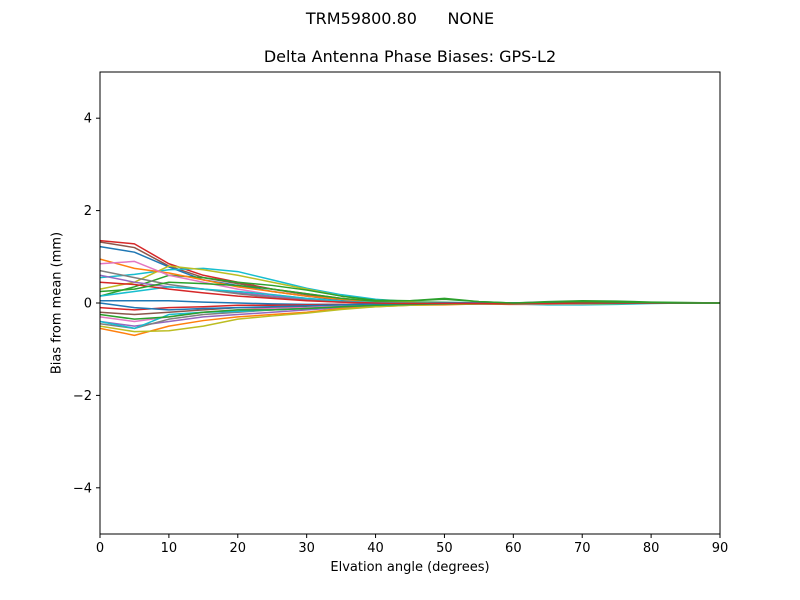 Image resolution: width=800 pixels, height=600 pixels. What do you see at coordinates (513, 548) in the screenshot?
I see `x-tick-label: 60` at bounding box center [513, 548].